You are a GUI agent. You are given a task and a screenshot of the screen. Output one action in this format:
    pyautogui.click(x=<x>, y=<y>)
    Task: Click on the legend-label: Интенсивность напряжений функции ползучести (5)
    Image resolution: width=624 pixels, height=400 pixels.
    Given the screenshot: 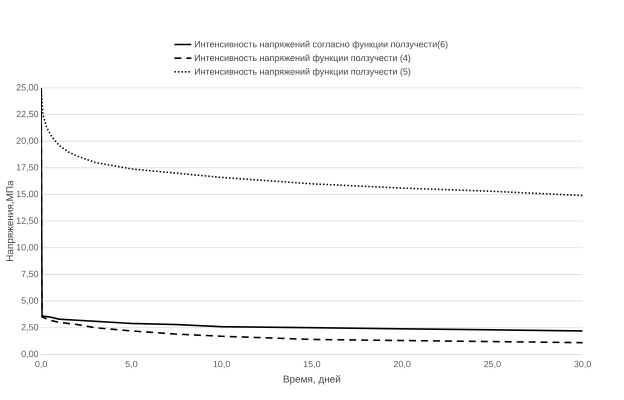 What is the action you would take?
    pyautogui.click(x=302, y=72)
    